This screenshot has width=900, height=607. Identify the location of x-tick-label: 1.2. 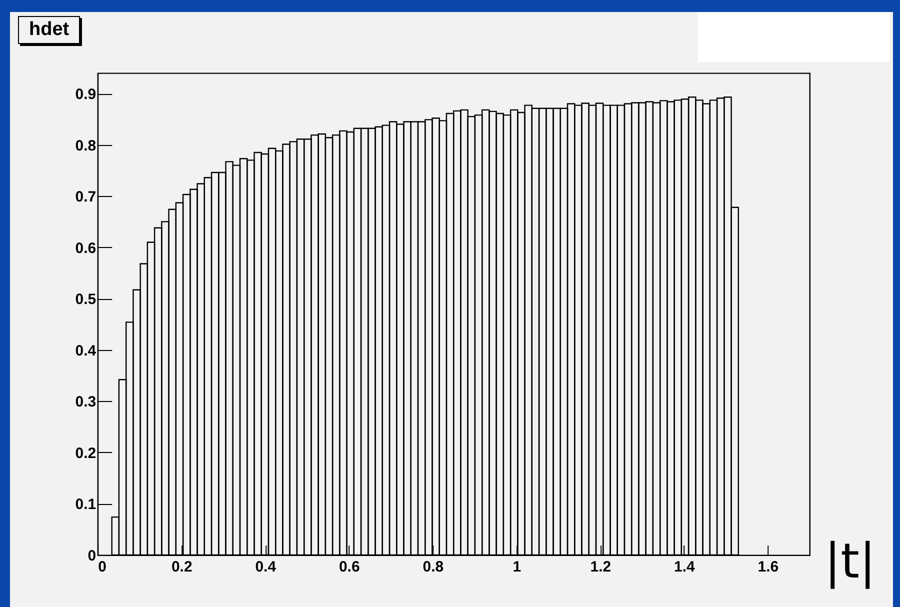
(601, 567).